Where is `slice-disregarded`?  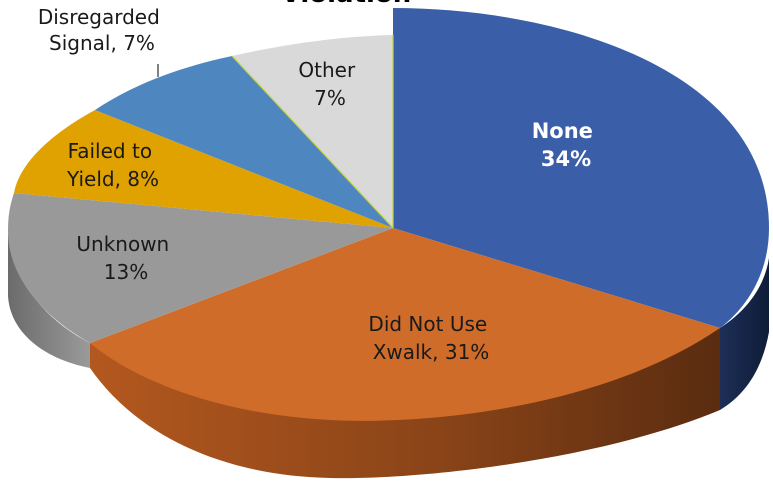 slice-disregarded is located at coordinates (244, 142).